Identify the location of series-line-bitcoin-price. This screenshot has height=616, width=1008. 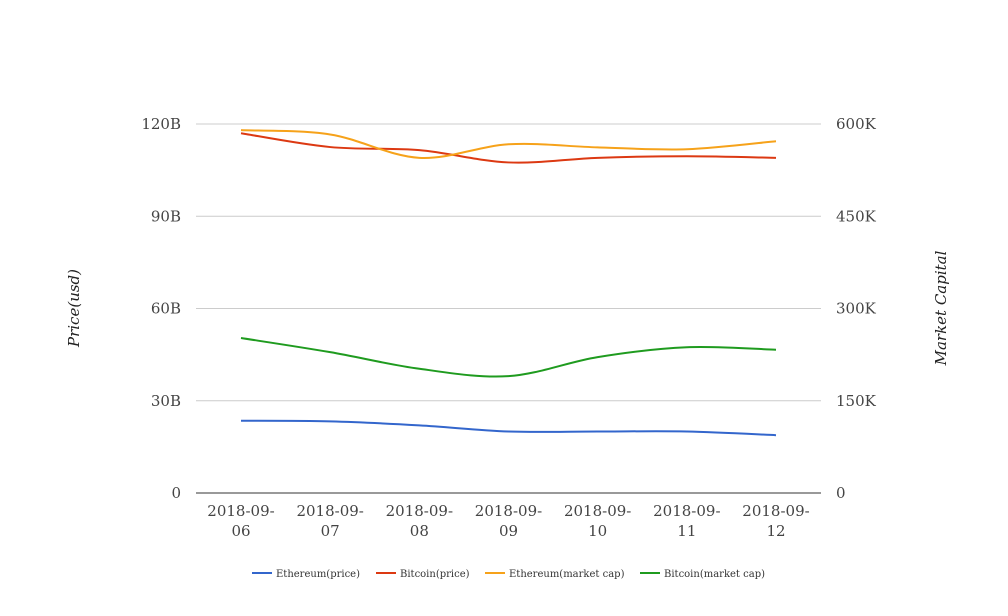
(508, 148).